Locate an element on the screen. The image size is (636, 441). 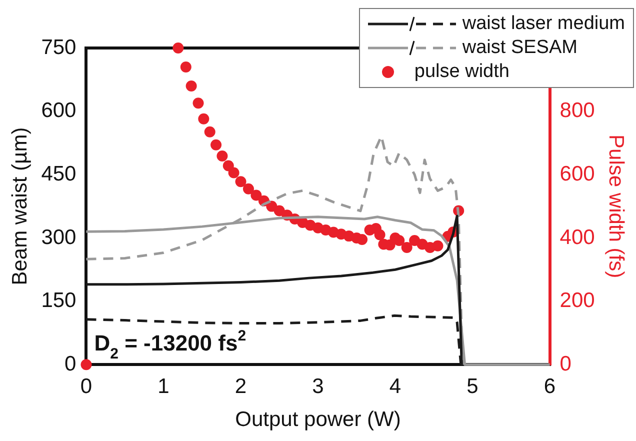
legend-label: waist SESAM is located at coordinates (520, 48).